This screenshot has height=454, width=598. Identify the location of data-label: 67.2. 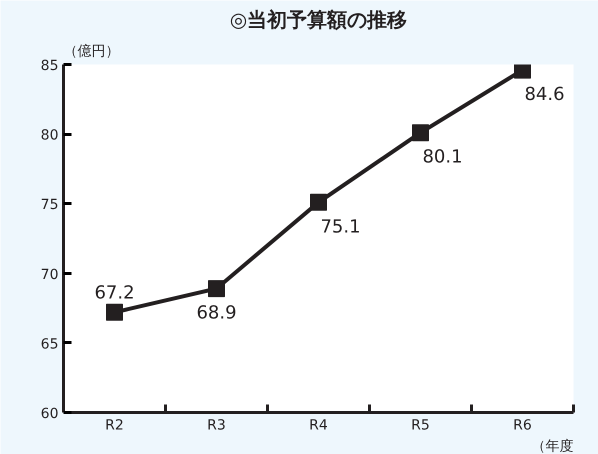
(114, 293).